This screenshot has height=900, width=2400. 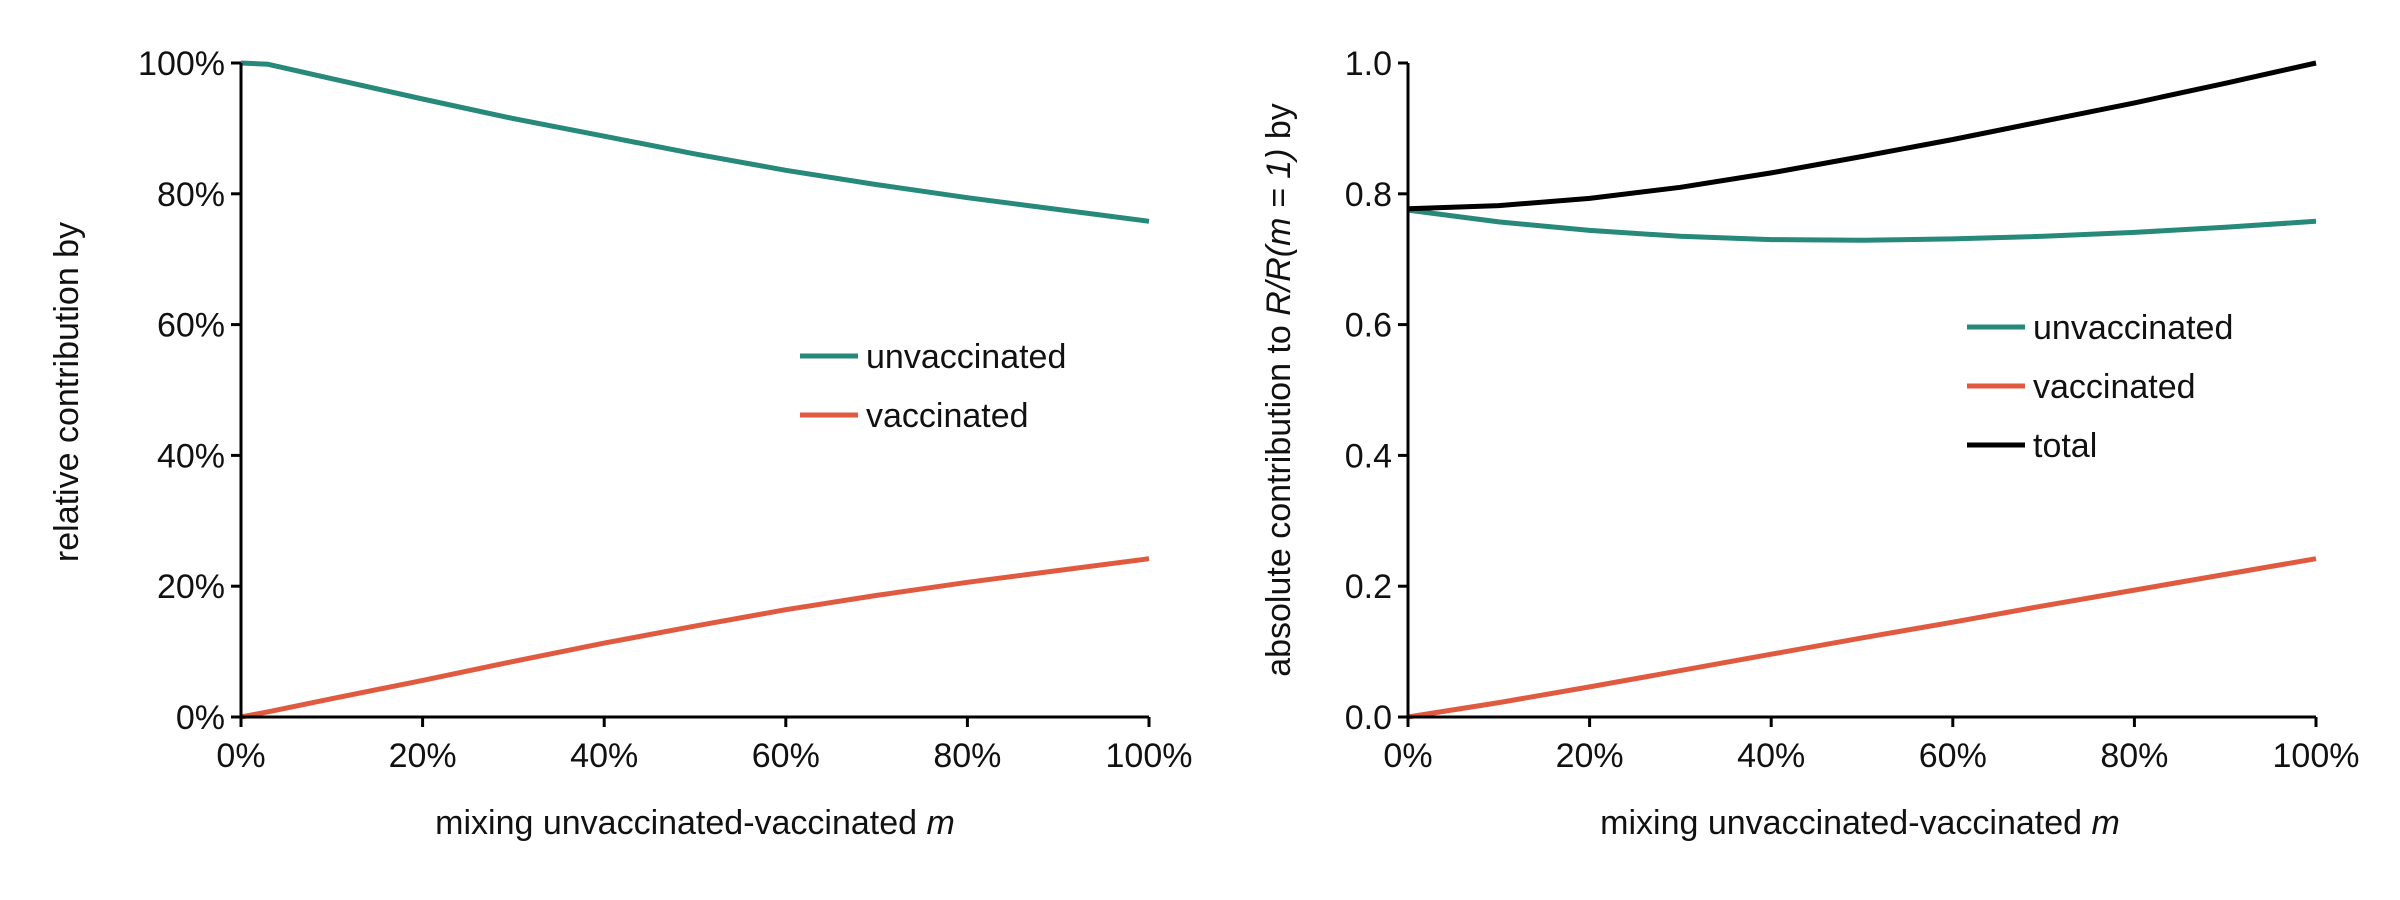 I want to click on right-series-line-vaccinated, so click(x=1862, y=638).